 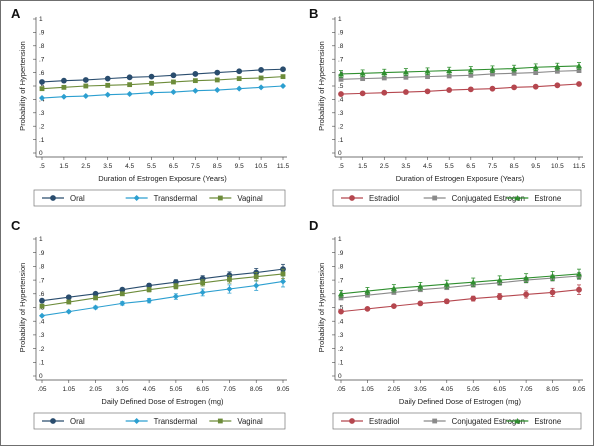 What do you see at coordinates (68, 389) in the screenshot?
I see `x-tick-label: 1.05` at bounding box center [68, 389].